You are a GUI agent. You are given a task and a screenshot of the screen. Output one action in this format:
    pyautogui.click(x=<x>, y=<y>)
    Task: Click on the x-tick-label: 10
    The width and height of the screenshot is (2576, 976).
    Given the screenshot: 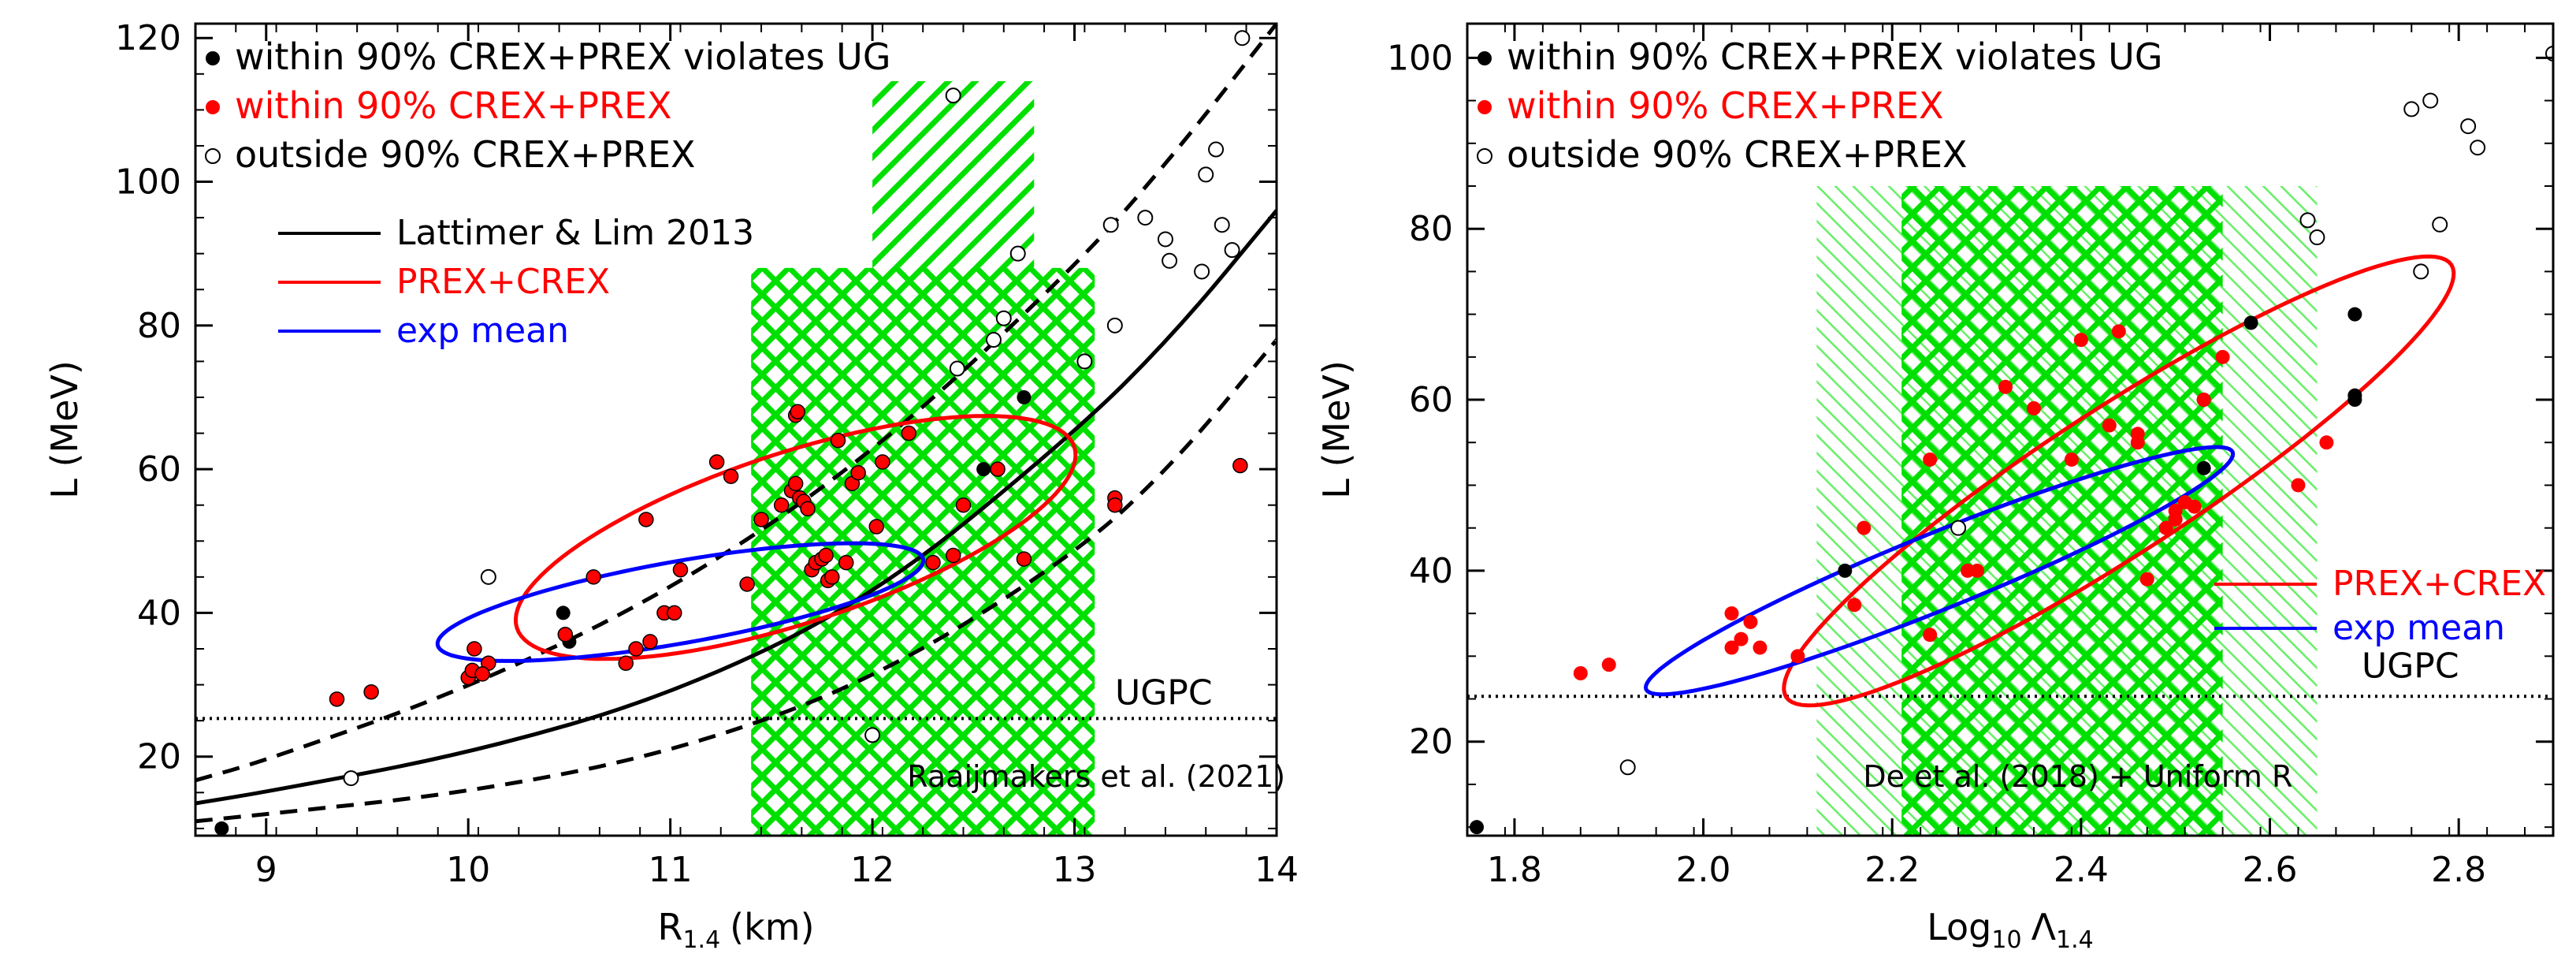 What is the action you would take?
    pyautogui.click(x=468, y=870)
    